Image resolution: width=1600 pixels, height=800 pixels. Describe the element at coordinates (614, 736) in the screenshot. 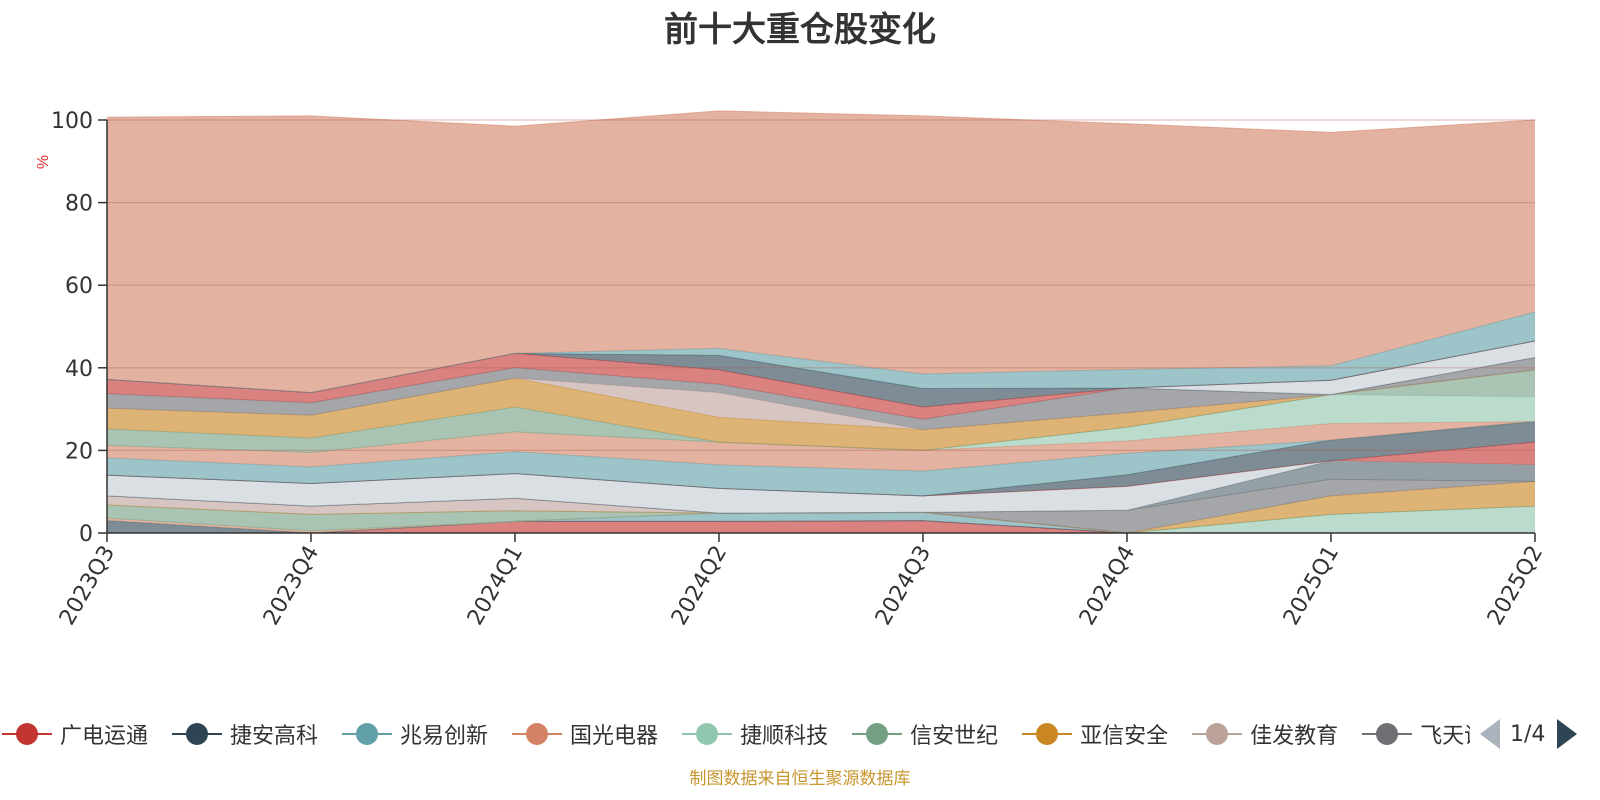

I see `legend-label: 国光电器` at that location.